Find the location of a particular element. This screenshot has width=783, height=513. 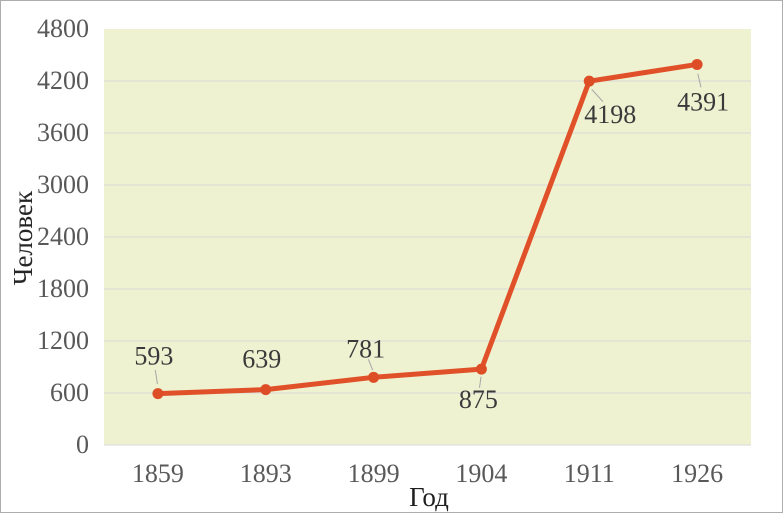

x-axis-title: Год is located at coordinates (429, 497).